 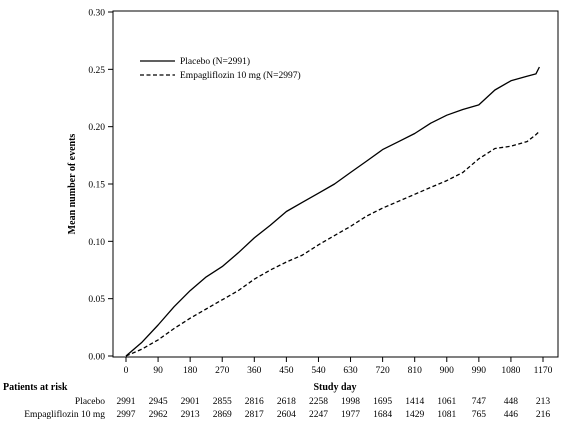 I want to click on y-axis-title: Mean number of events, so click(x=72, y=184).